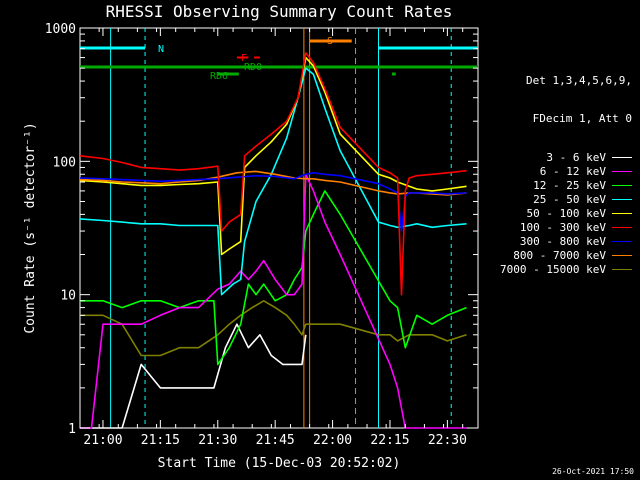 This screenshot has width=640, height=480. Describe the element at coordinates (332, 440) in the screenshot. I see `x-tick-label: 22:00` at that location.